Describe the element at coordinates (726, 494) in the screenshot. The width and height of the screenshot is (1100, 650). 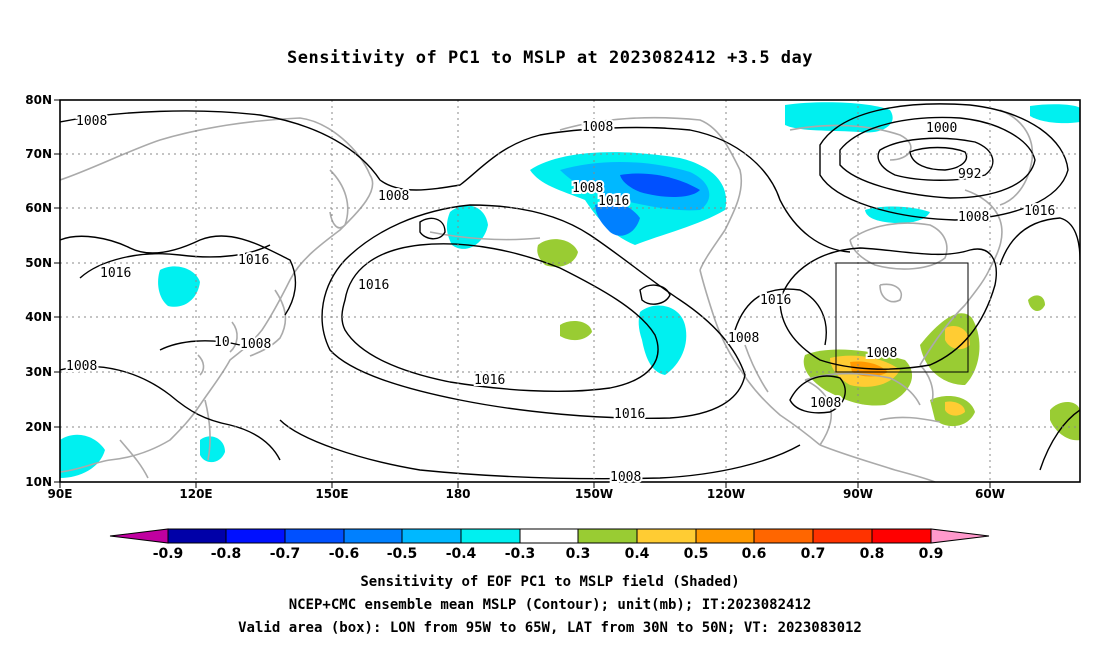
I see `lon-label: 120W` at that location.